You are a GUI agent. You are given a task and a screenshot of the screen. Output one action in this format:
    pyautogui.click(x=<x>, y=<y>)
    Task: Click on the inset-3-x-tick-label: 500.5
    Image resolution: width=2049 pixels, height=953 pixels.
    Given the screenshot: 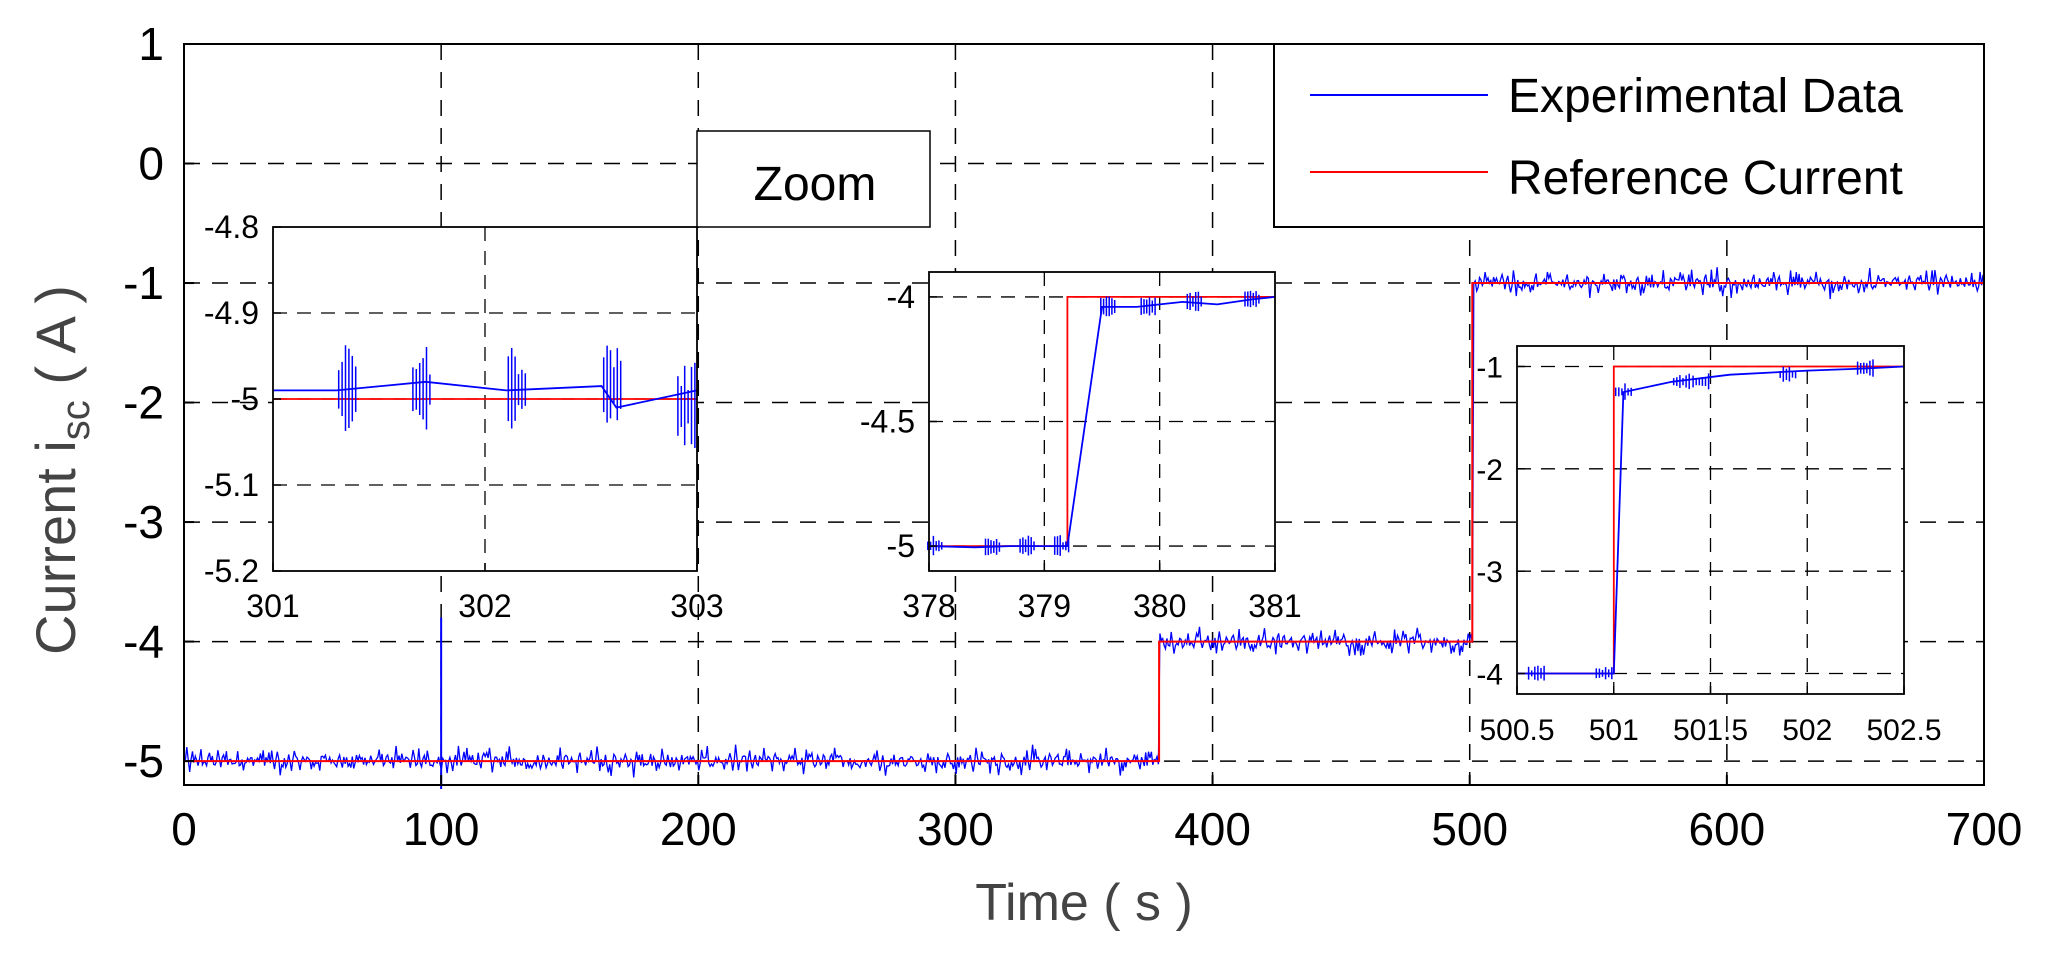 What is the action you would take?
    pyautogui.click(x=1516, y=730)
    